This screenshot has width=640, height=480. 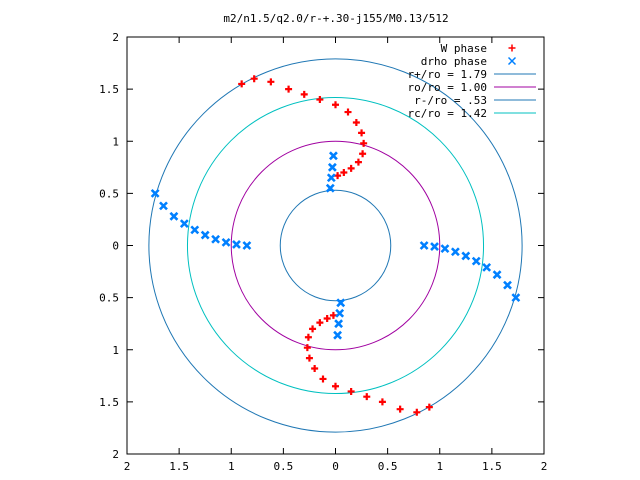 What do you see at coordinates (127, 466) in the screenshot?
I see `x-tick-label-0: 2` at bounding box center [127, 466].